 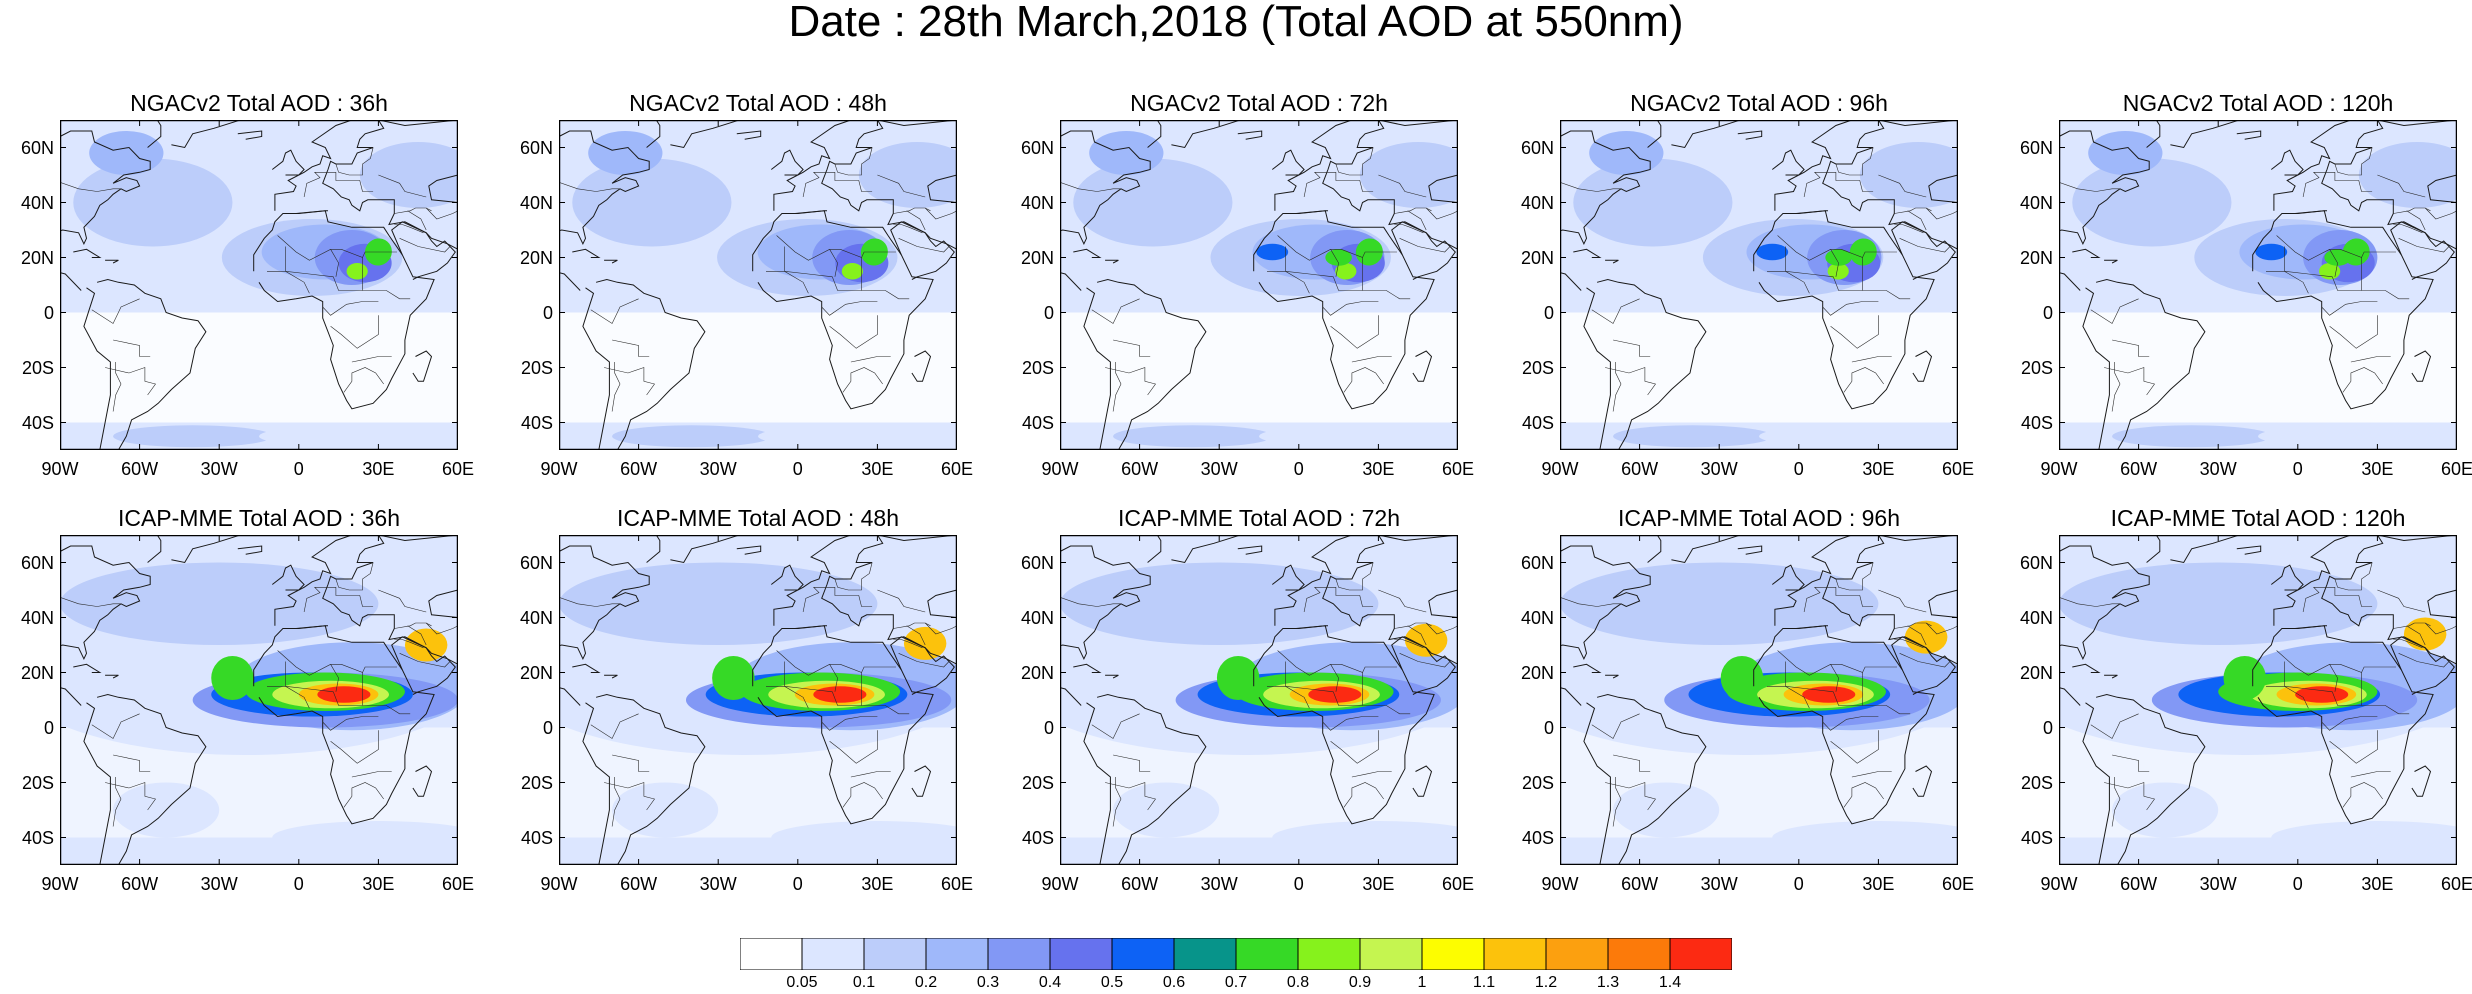 What do you see at coordinates (1546, 982) in the screenshot?
I see `colorbar-label: 1.2` at bounding box center [1546, 982].